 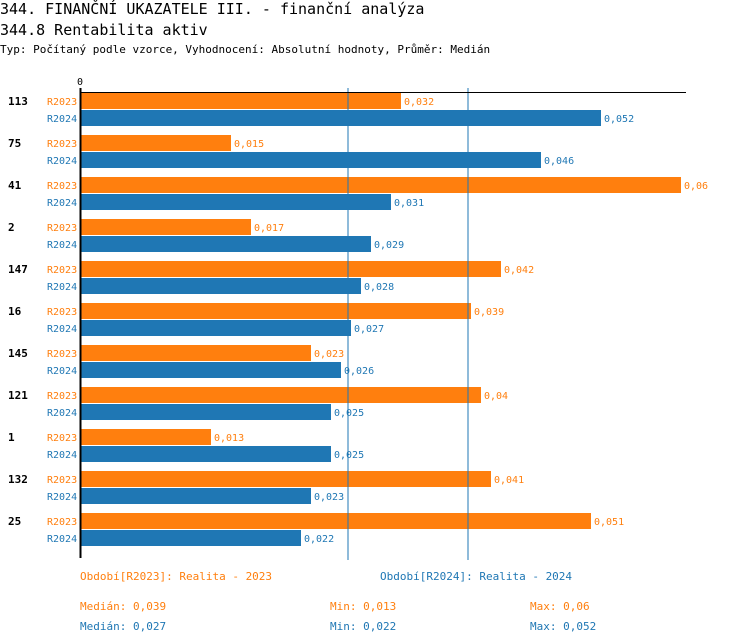 What do you see at coordinates (559, 161) in the screenshot?
I see `data-label: 0,046` at bounding box center [559, 161].